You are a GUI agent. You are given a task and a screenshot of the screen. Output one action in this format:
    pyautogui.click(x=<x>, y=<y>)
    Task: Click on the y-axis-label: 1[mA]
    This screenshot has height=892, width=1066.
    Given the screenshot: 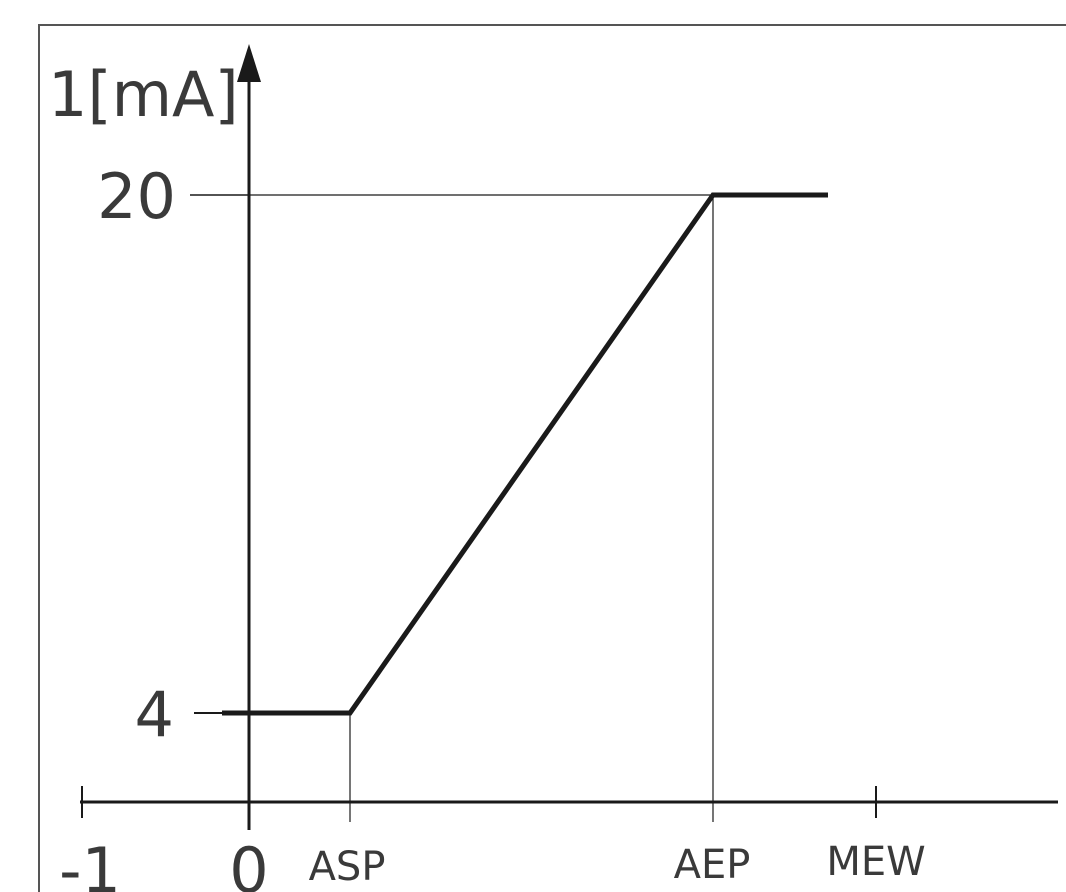 What is the action you would take?
    pyautogui.click(x=143, y=94)
    